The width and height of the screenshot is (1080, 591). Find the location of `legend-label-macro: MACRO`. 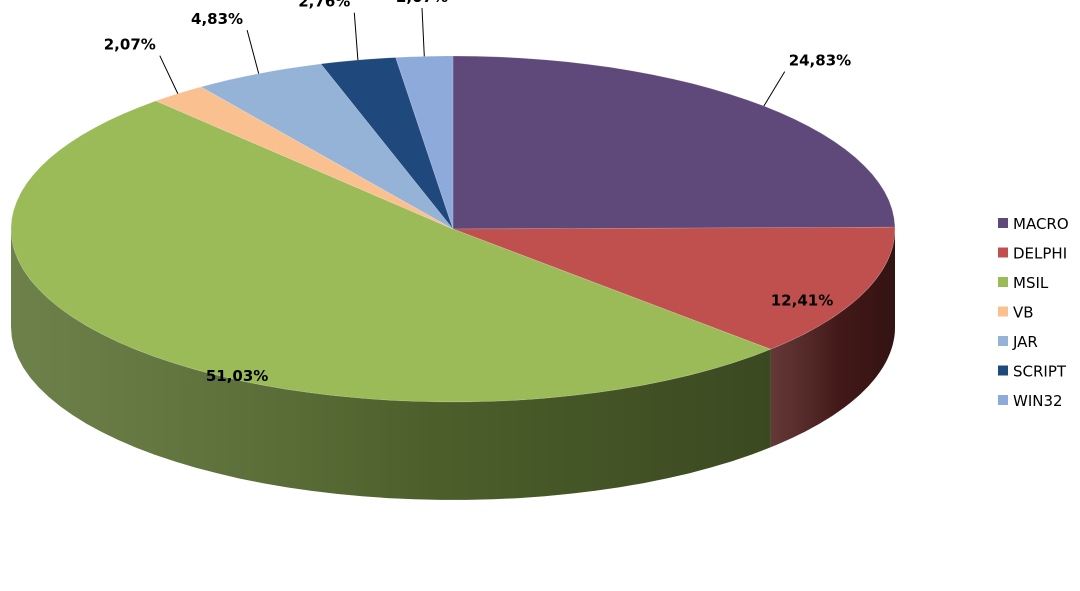

legend-label-macro: MACRO is located at coordinates (1041, 224).